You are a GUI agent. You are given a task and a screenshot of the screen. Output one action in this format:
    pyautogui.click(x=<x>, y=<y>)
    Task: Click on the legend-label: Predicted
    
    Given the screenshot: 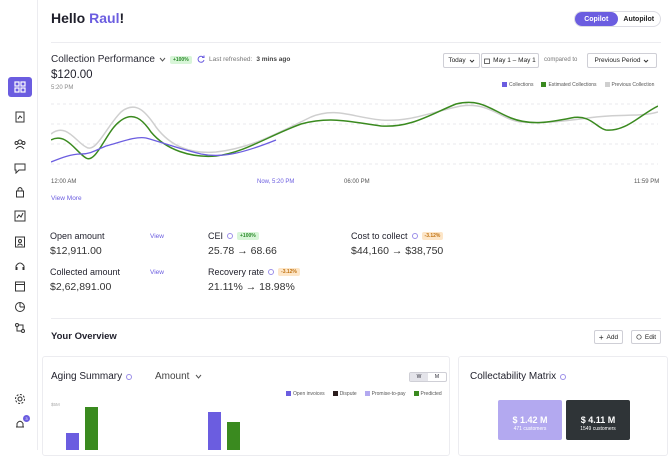 What is the action you would take?
    pyautogui.click(x=431, y=394)
    